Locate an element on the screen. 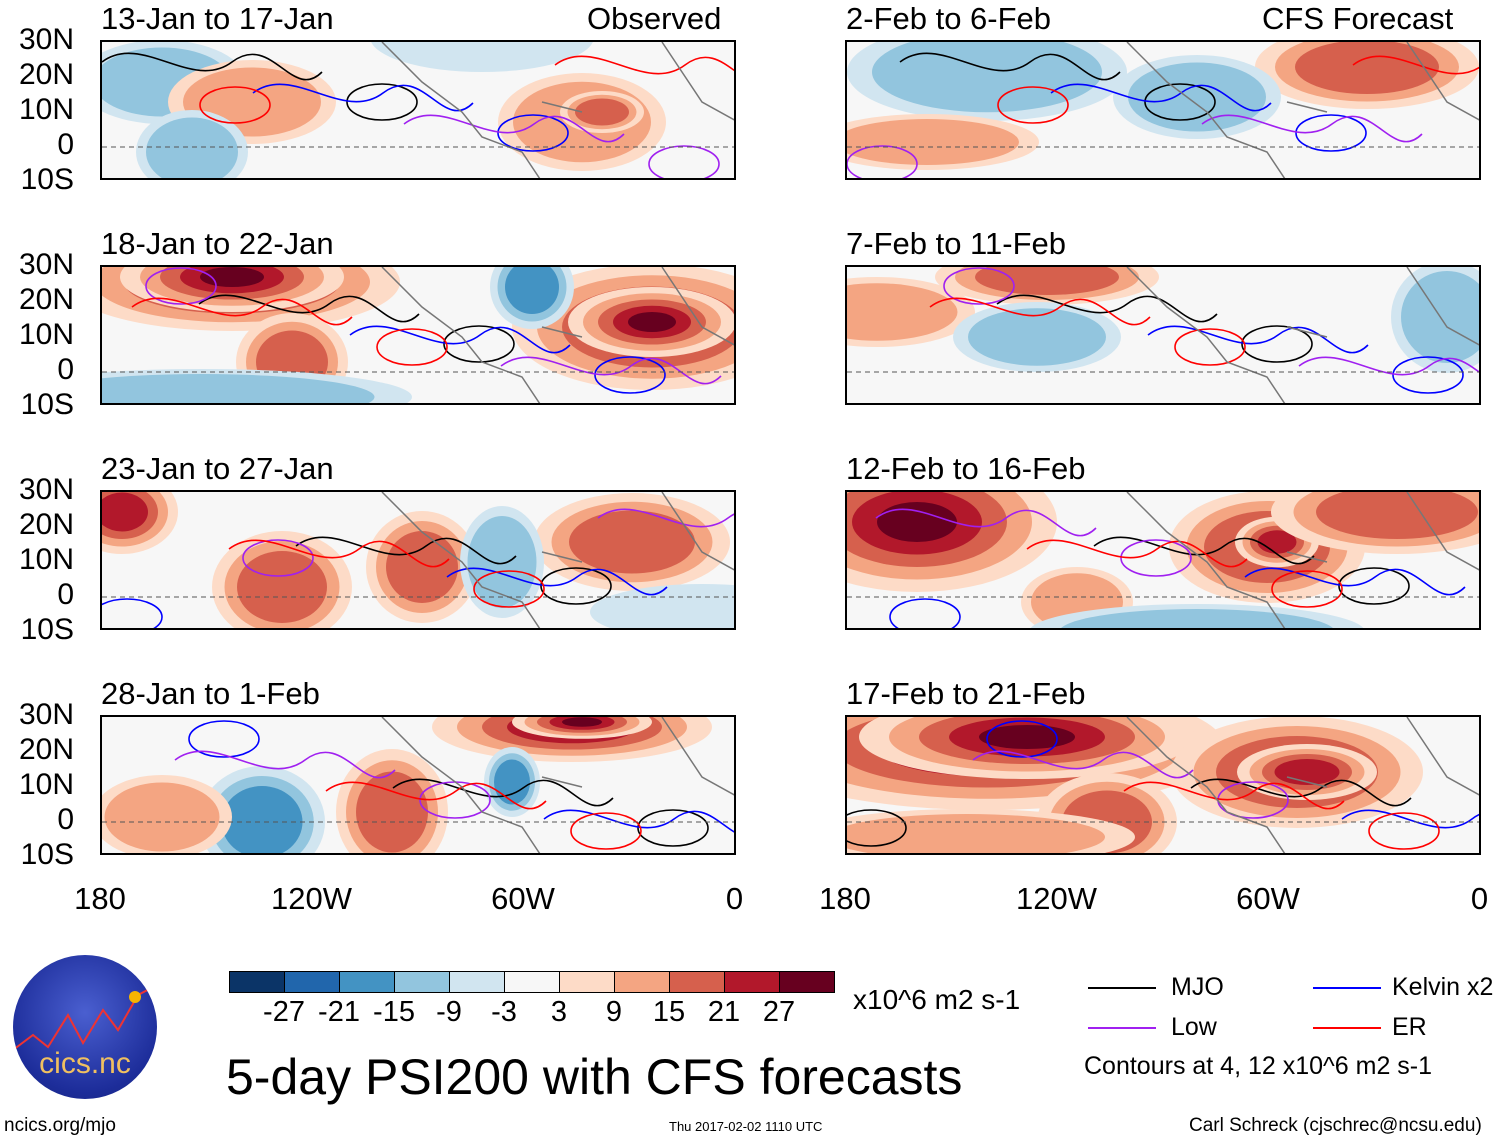 Image resolution: width=1510 pixels, height=1142 pixels. cics-logo: cics.nc is located at coordinates (85, 1027).